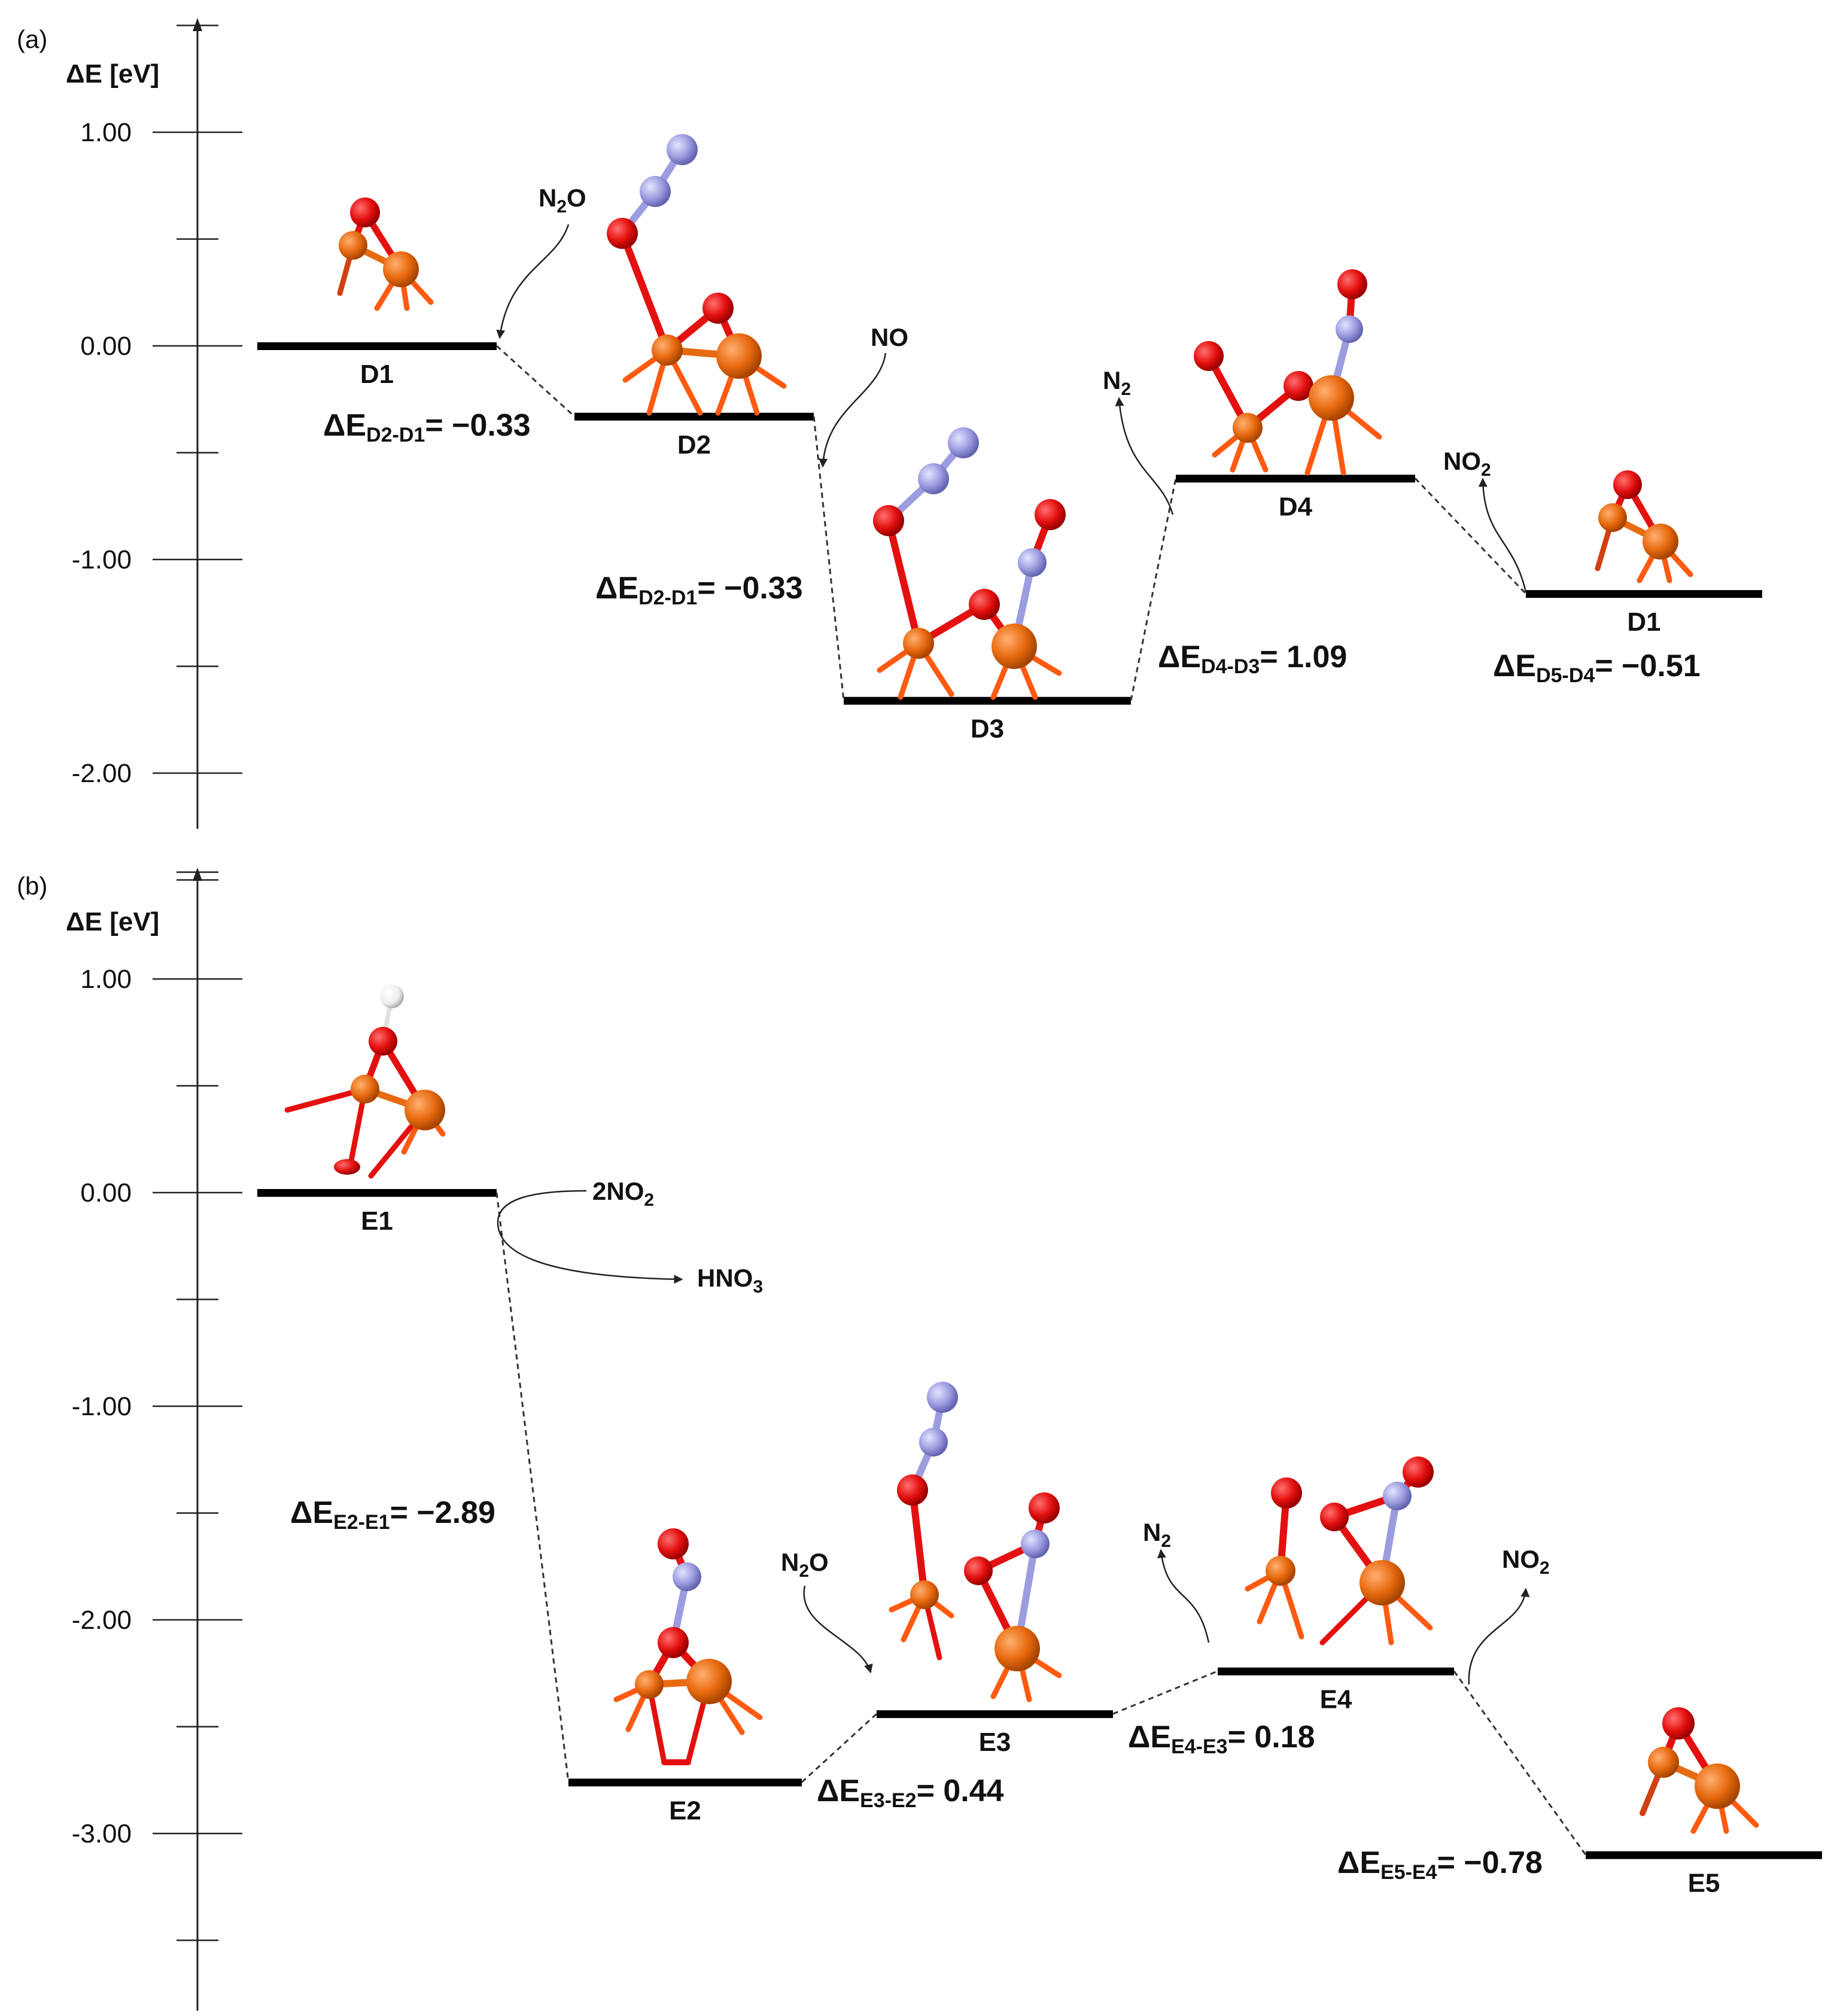 This screenshot has height=2016, width=1831. Describe the element at coordinates (1699, 1770) in the screenshot. I see `structure-e5` at that location.